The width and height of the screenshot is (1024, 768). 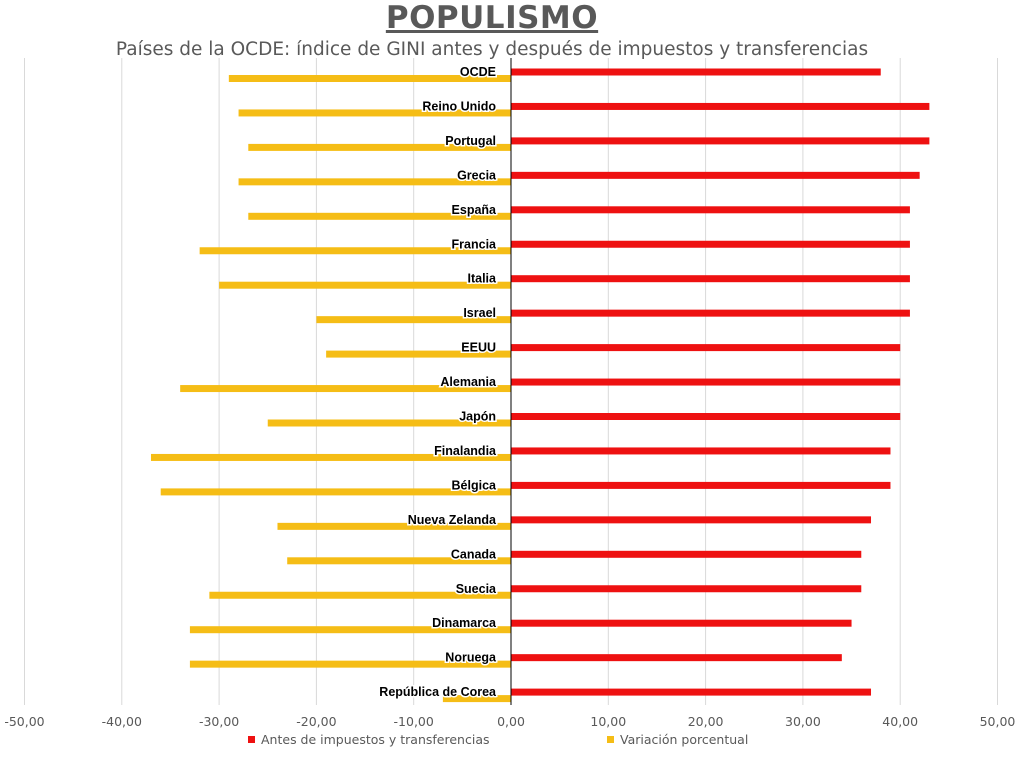 I want to click on category-label: Finalandia, so click(x=465, y=451).